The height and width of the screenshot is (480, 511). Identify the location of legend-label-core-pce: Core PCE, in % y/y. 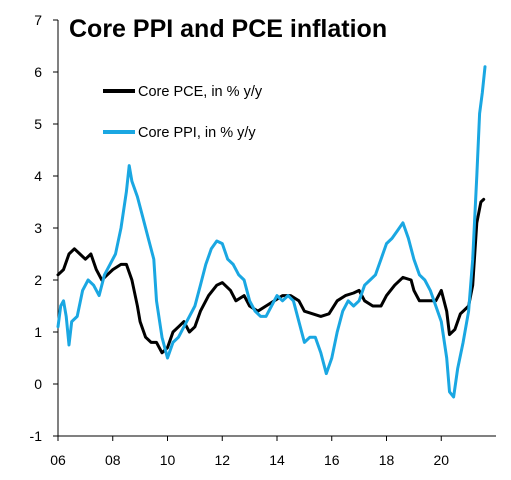
(200, 92).